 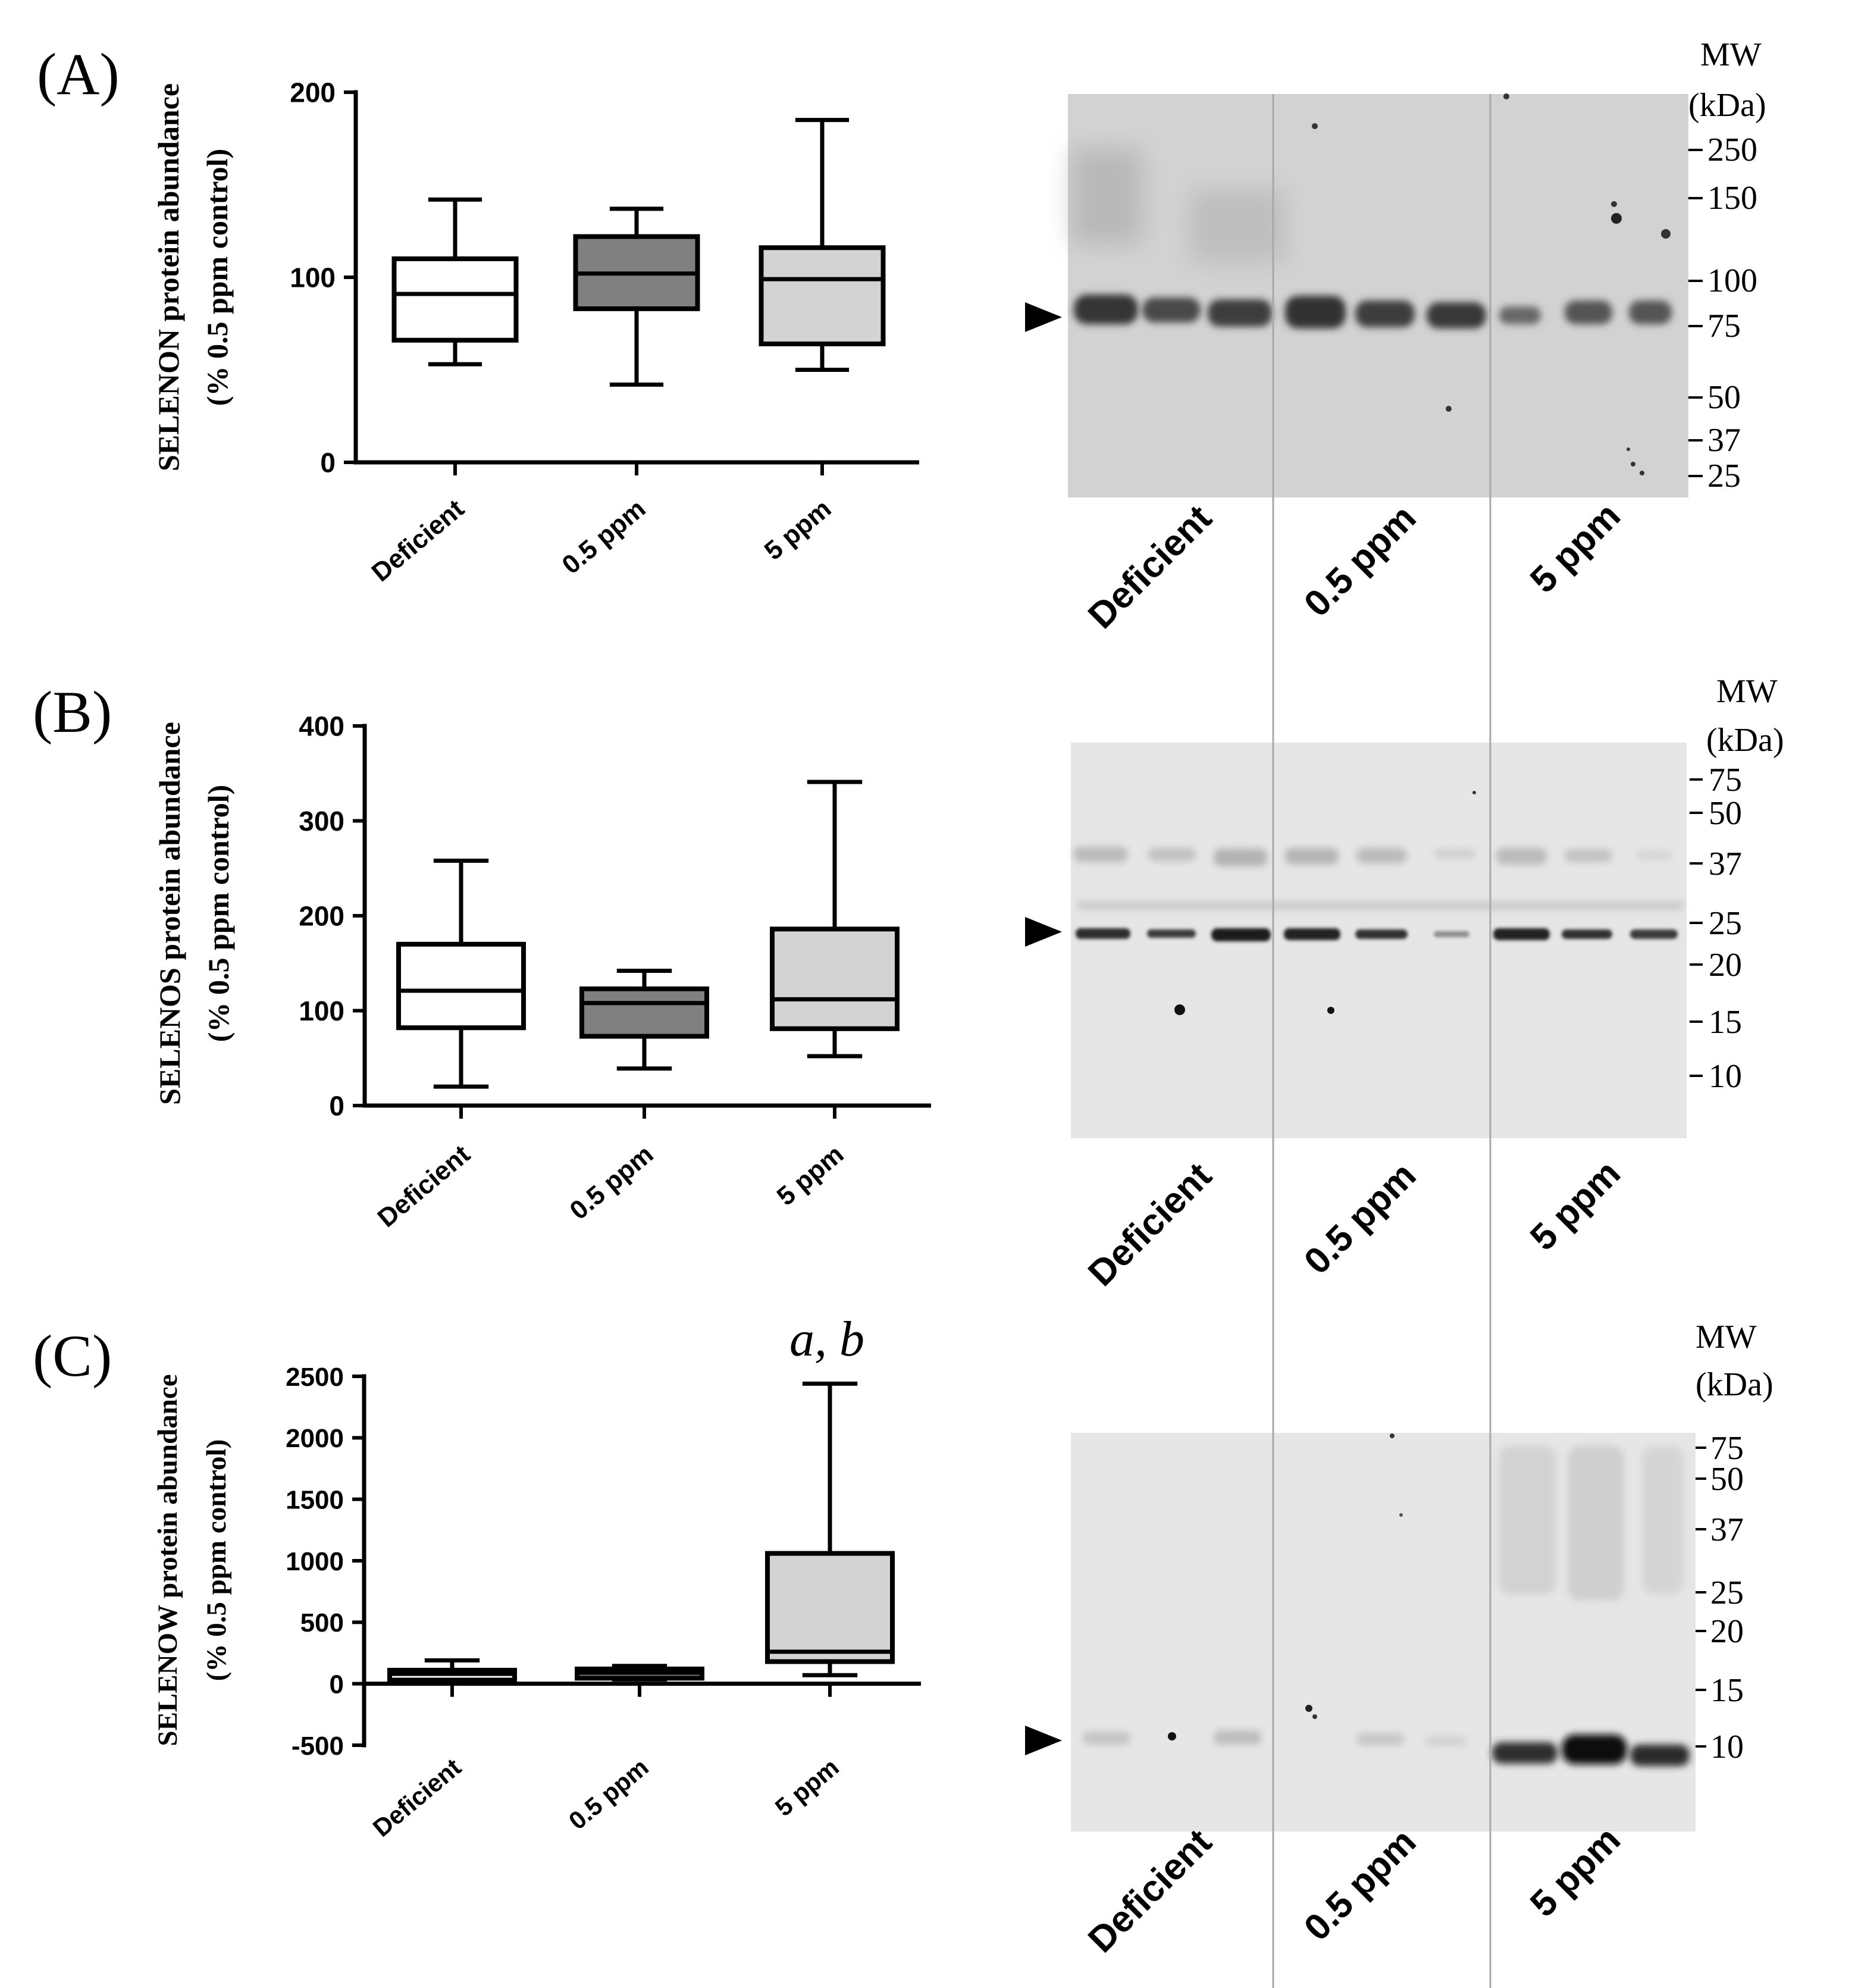 I want to click on mw-marker-c: 10, so click(x=1727, y=1747).